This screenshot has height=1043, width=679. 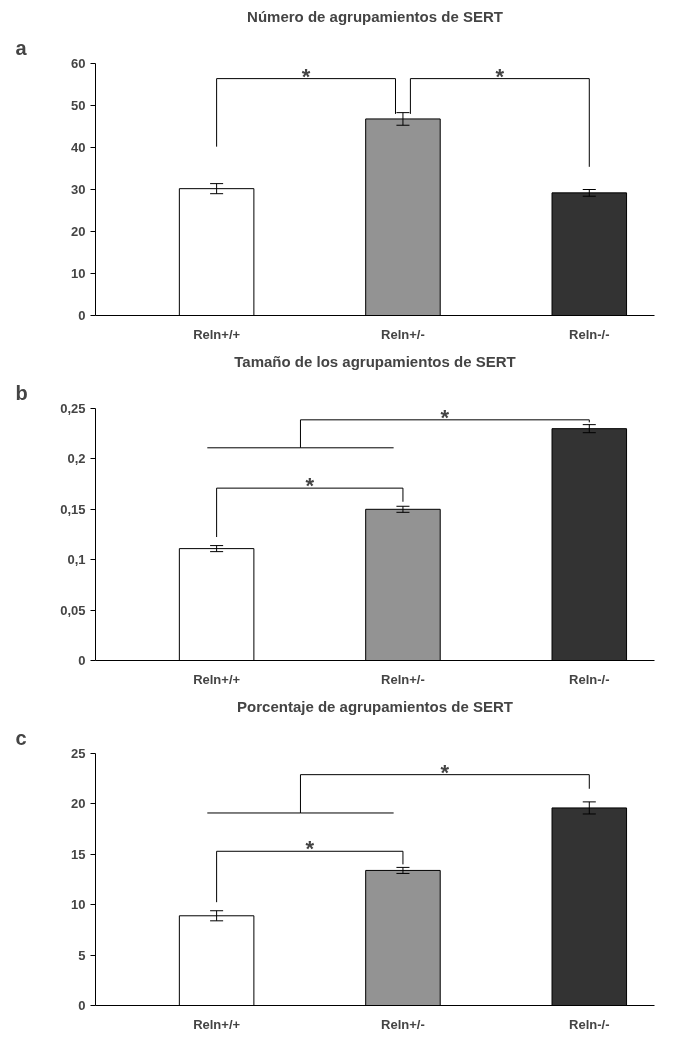 I want to click on chart-title: Número de agrupamientos de SERT, so click(x=375, y=16).